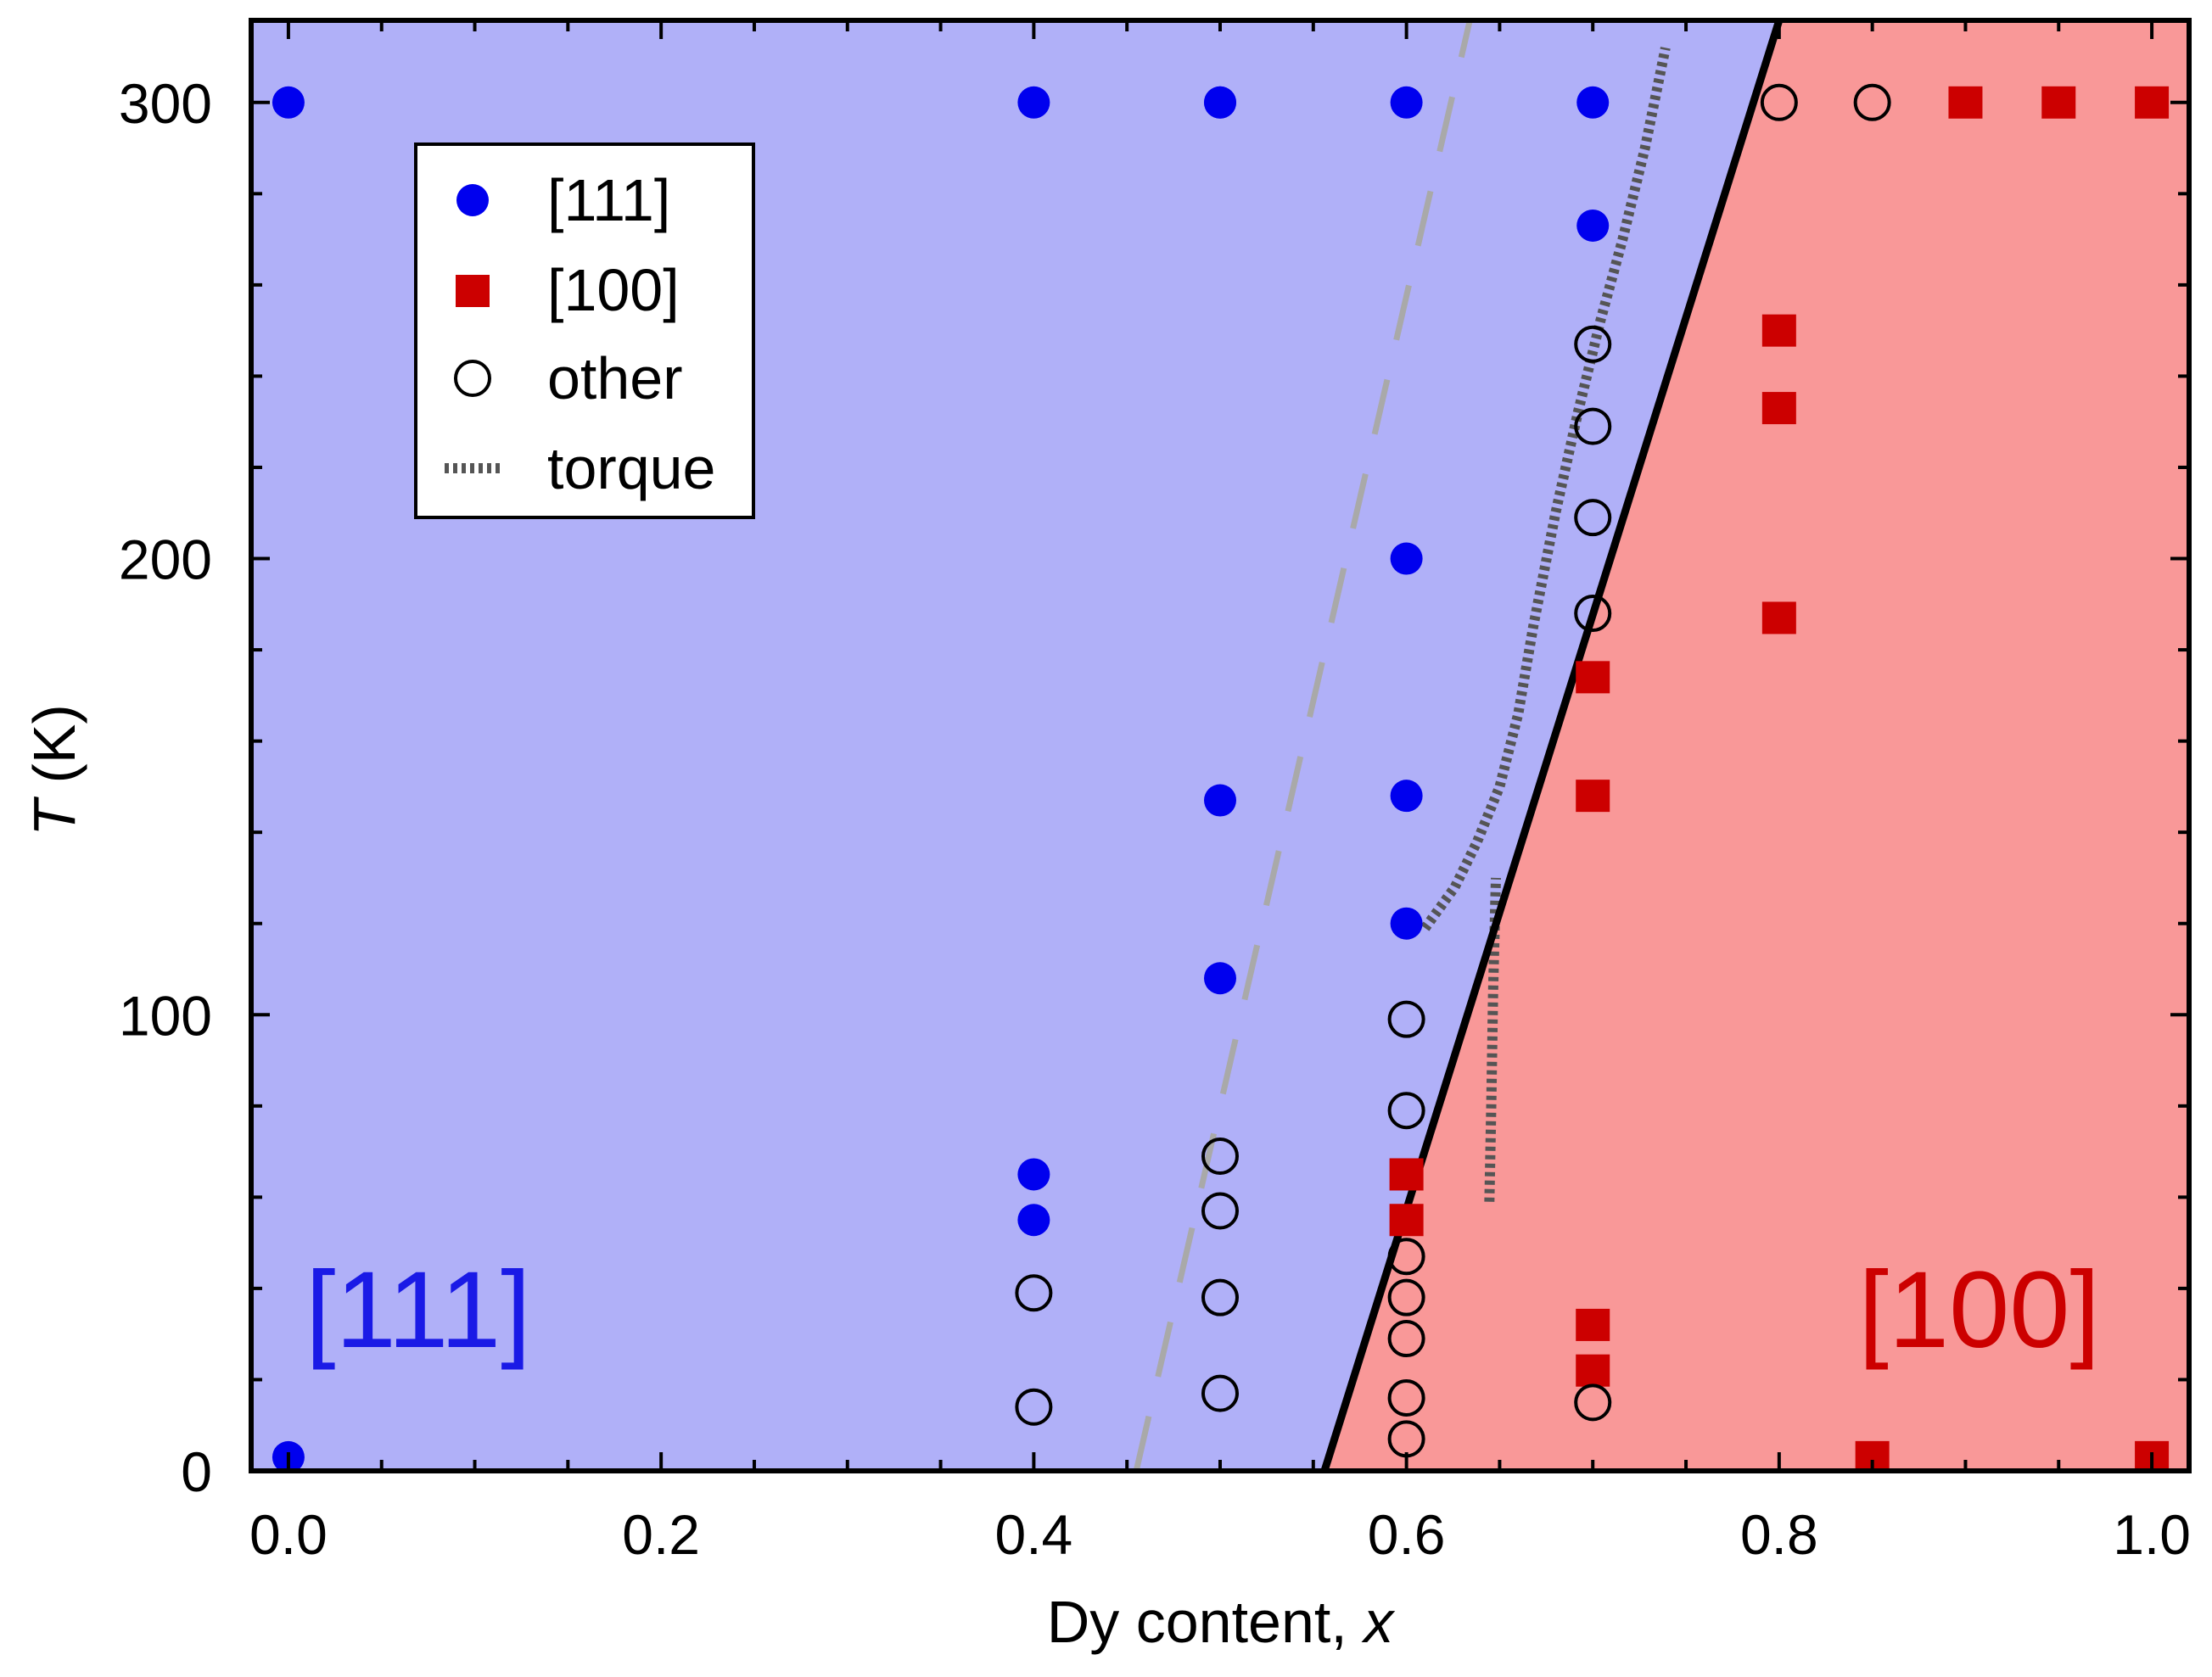  What do you see at coordinates (584, 331) in the screenshot?
I see `legend: [111] [100] other torque` at bounding box center [584, 331].